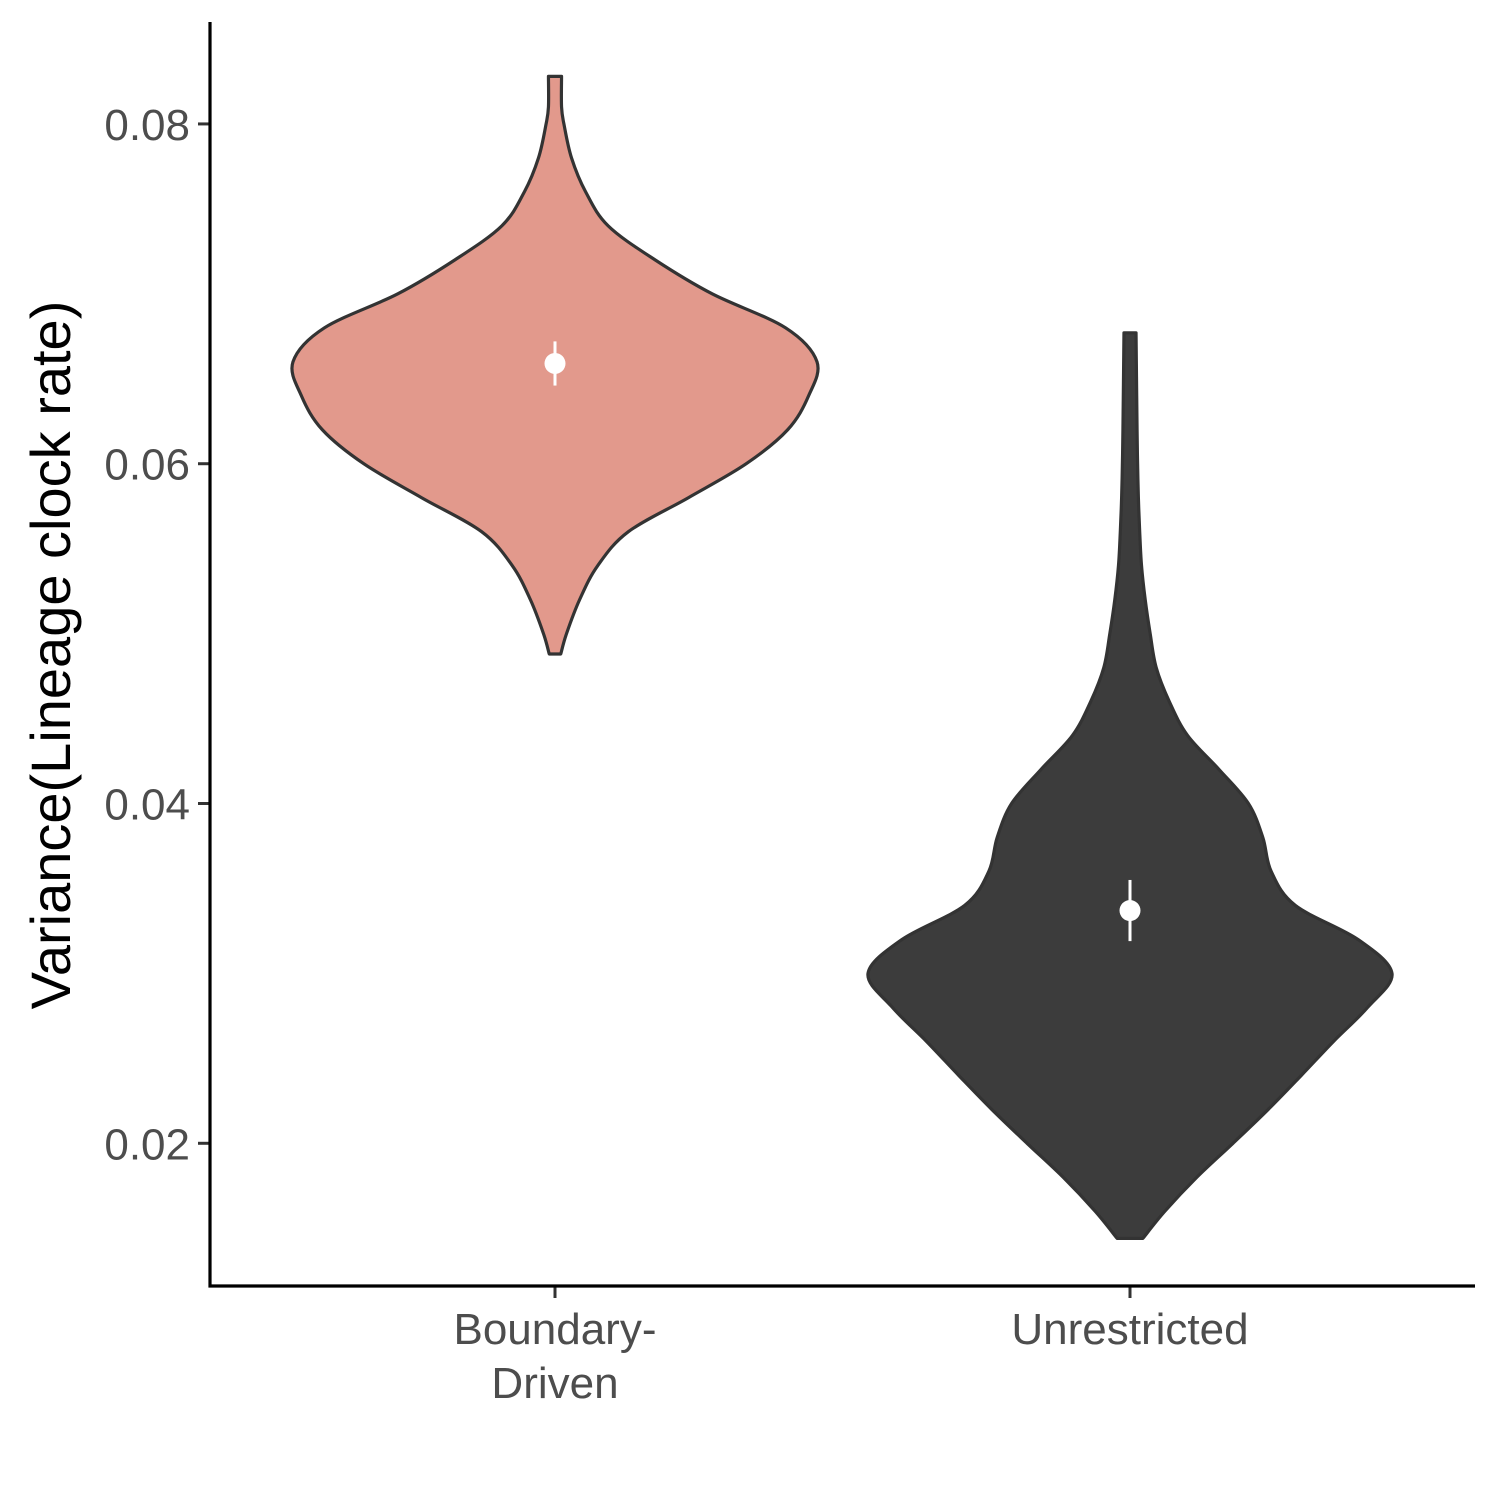 Image resolution: width=1500 pixels, height=1505 pixels. What do you see at coordinates (147, 805) in the screenshot?
I see `y-tick-label: 0.04` at bounding box center [147, 805].